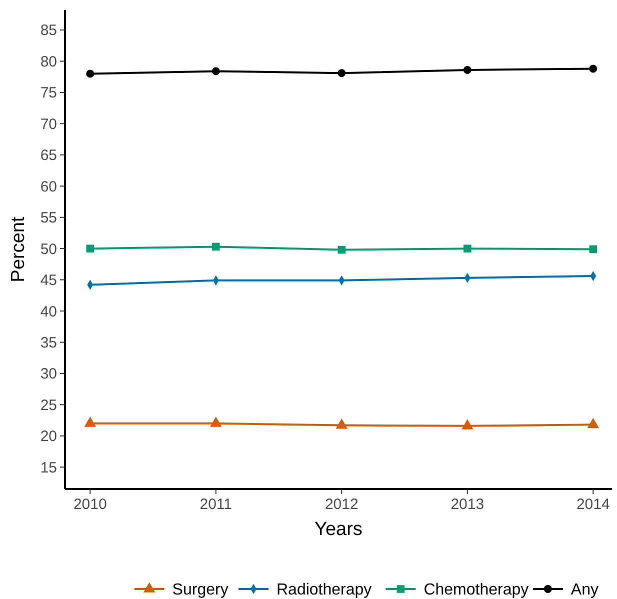 Image resolution: width=617 pixels, height=599 pixels. Describe the element at coordinates (48, 187) in the screenshot. I see `y-tick-label: 60` at that location.